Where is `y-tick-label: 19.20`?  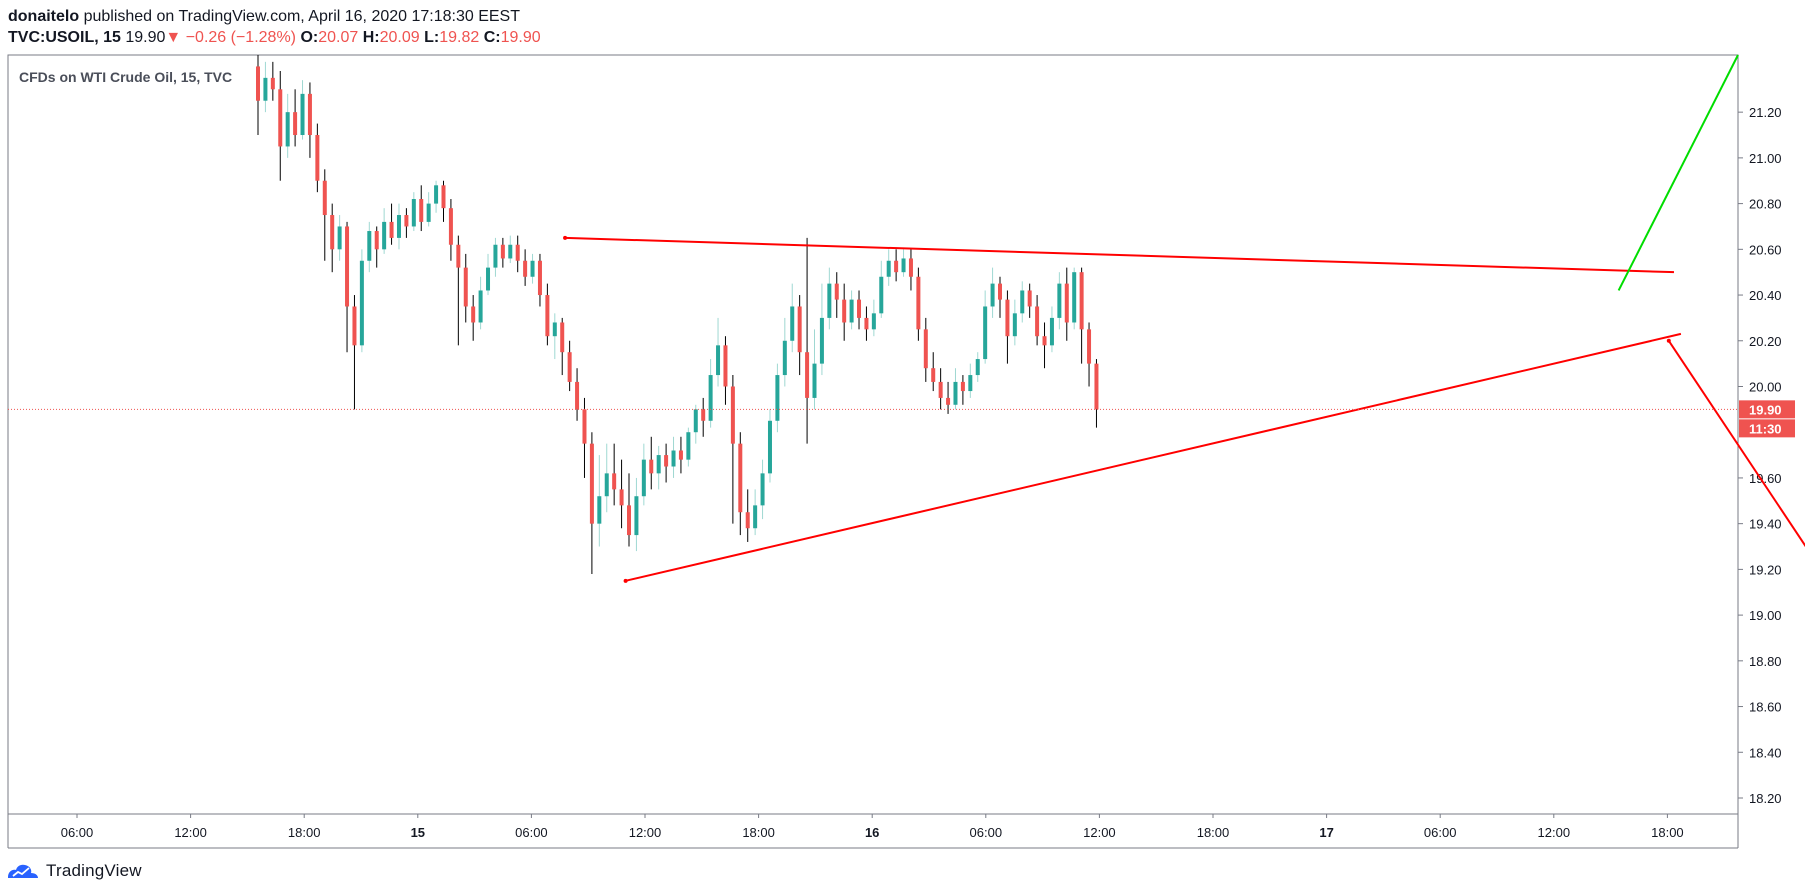 y-tick-label: 19.20 is located at coordinates (1765, 569).